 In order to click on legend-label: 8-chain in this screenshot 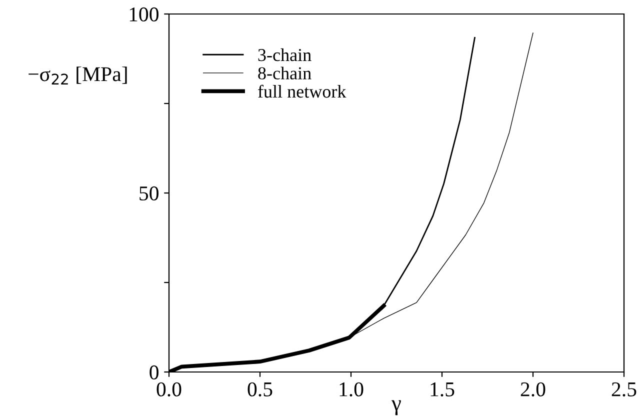, I will do `click(285, 73)`.